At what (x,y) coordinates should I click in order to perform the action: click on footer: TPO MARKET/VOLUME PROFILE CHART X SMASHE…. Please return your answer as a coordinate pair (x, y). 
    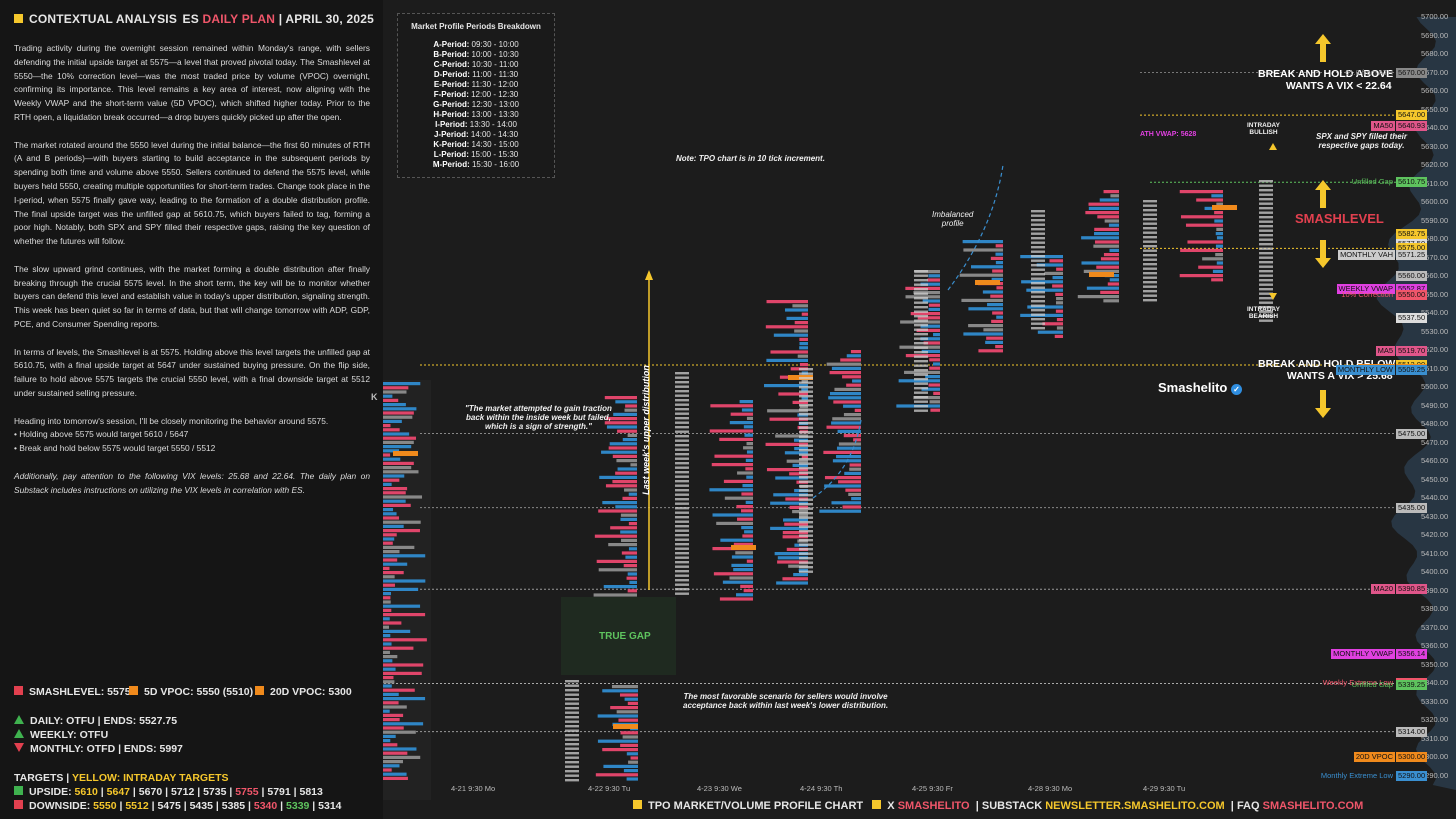
    Looking at the image, I should click on (998, 806).